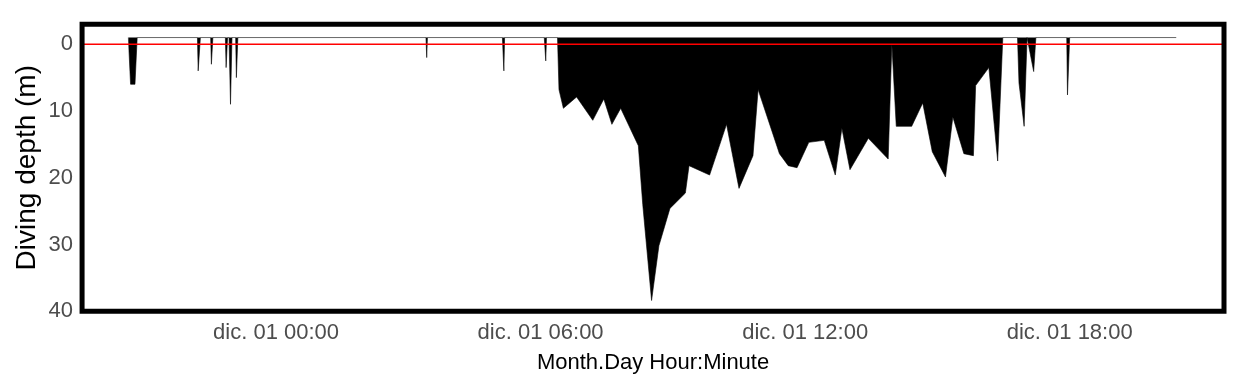  What do you see at coordinates (67, 43) in the screenshot?
I see `y-tick-label: 0` at bounding box center [67, 43].